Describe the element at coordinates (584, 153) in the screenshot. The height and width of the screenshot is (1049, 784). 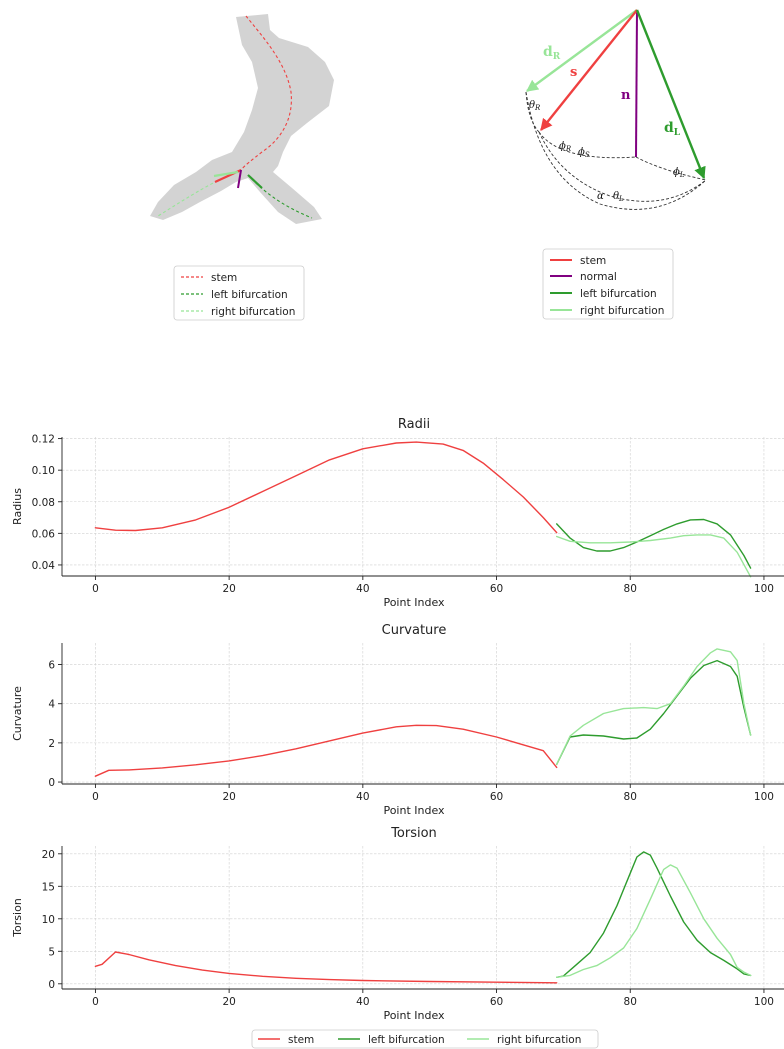
I see `label-phi-S: ϕS` at that location.